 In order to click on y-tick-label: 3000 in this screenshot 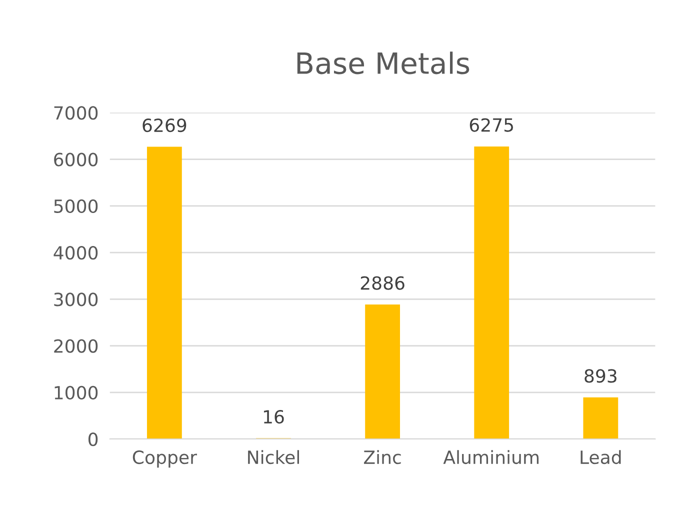, I will do `click(76, 299)`.